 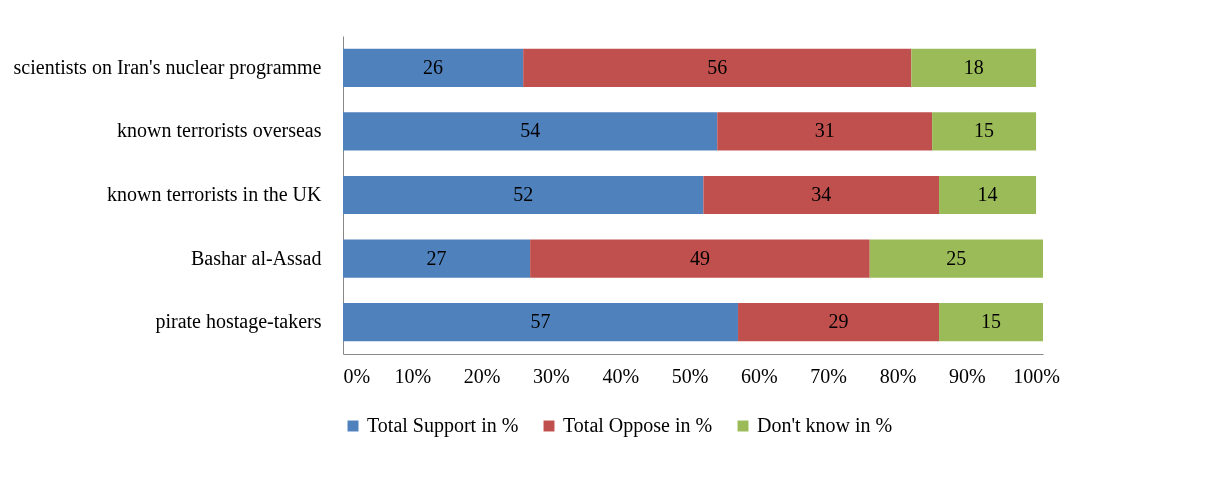 I want to click on legend-label: Total Support in %, so click(x=443, y=425).